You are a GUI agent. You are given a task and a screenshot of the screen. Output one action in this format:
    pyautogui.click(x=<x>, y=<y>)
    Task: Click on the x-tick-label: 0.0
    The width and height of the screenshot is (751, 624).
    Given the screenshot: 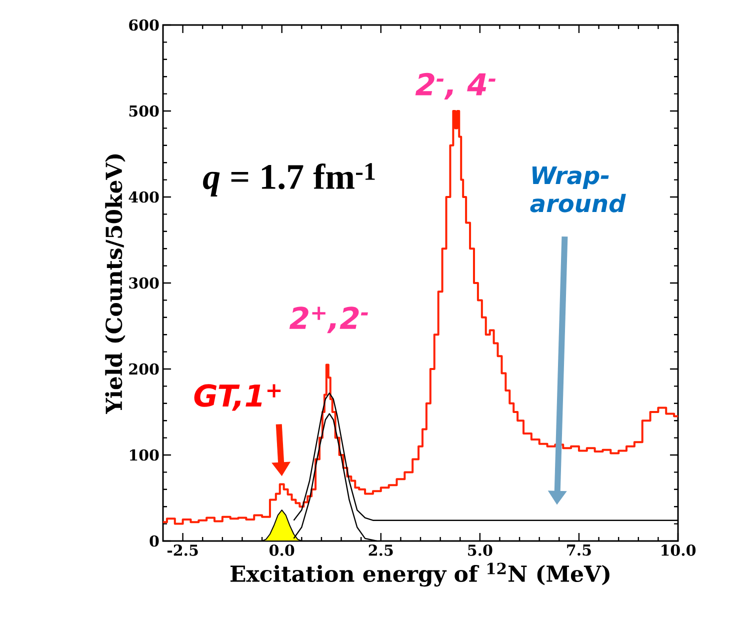 What is the action you would take?
    pyautogui.click(x=282, y=550)
    